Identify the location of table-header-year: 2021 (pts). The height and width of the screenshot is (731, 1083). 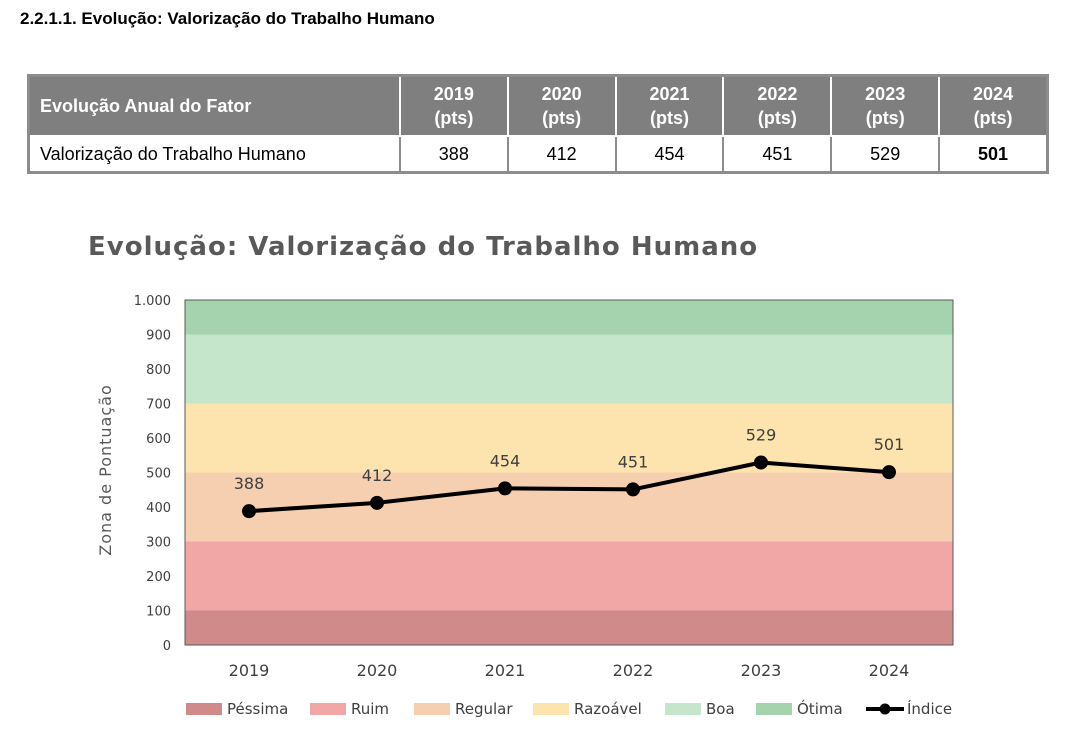
(669, 106).